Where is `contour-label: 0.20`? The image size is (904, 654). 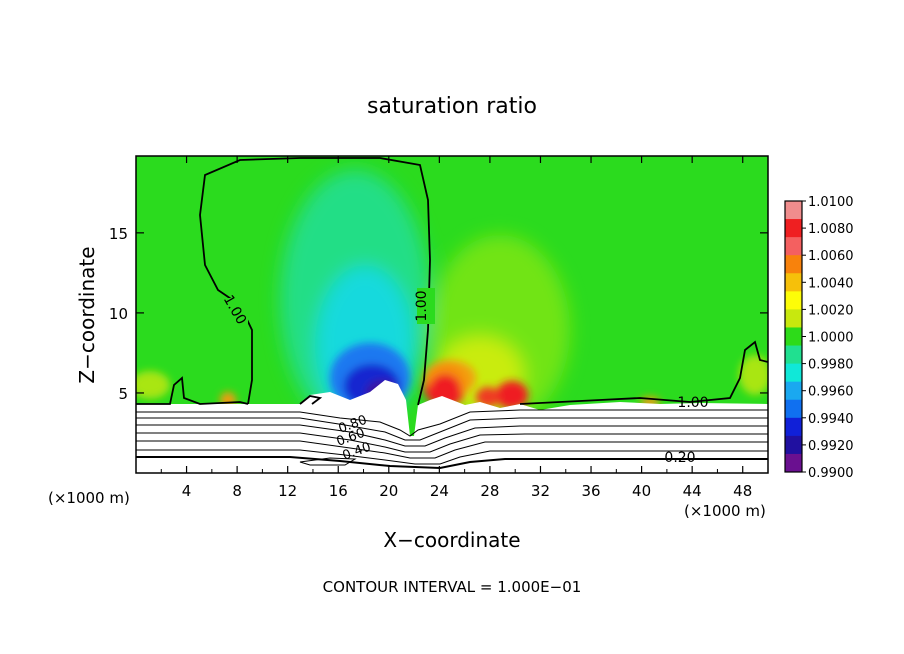
contour-label: 0.20 is located at coordinates (679, 458).